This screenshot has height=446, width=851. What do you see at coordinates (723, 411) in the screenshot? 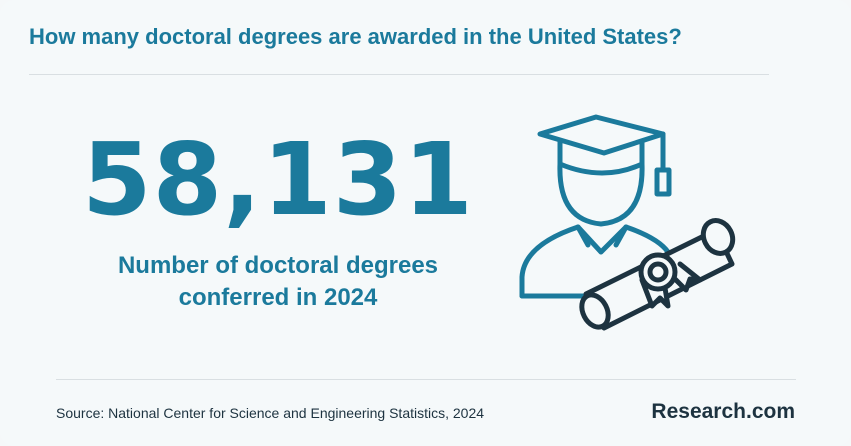
I see `brand-logo: Research.com` at bounding box center [723, 411].